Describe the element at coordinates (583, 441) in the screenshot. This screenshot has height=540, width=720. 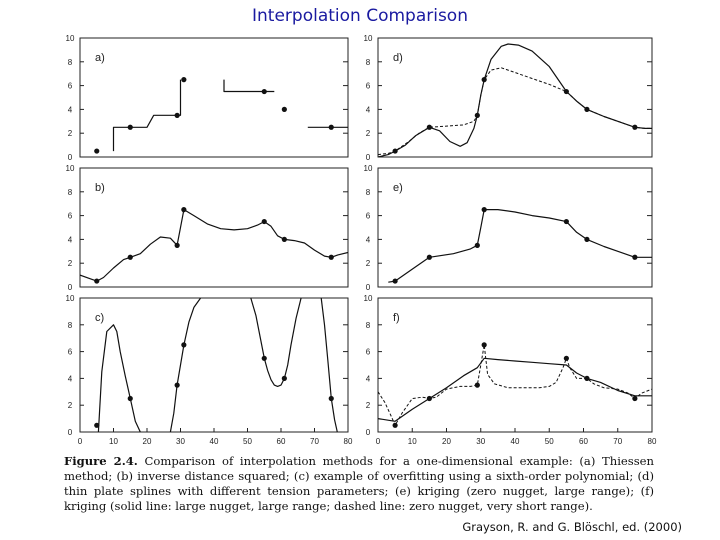
I see `panel-f-xtick-label: 60` at that location.